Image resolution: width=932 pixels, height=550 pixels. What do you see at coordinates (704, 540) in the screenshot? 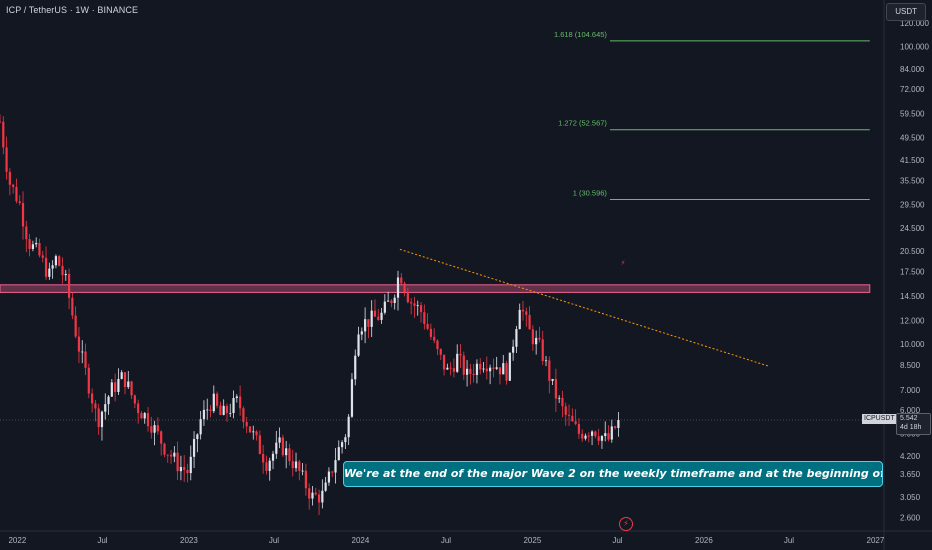
I see `time-tick-label: 2026` at bounding box center [704, 540].